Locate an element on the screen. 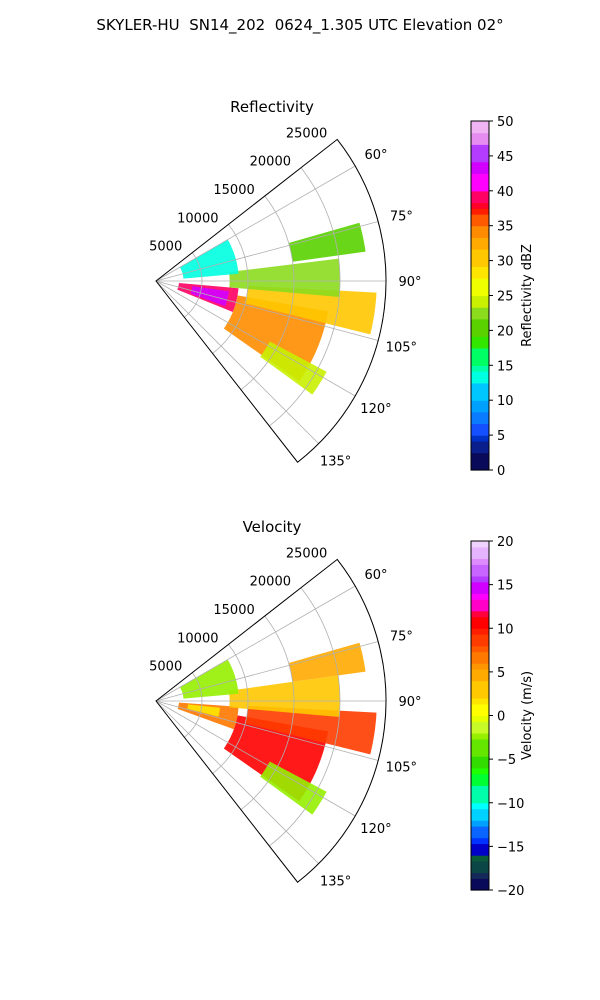 The image size is (600, 1000). colorbar-tick-label: 40 is located at coordinates (505, 192).